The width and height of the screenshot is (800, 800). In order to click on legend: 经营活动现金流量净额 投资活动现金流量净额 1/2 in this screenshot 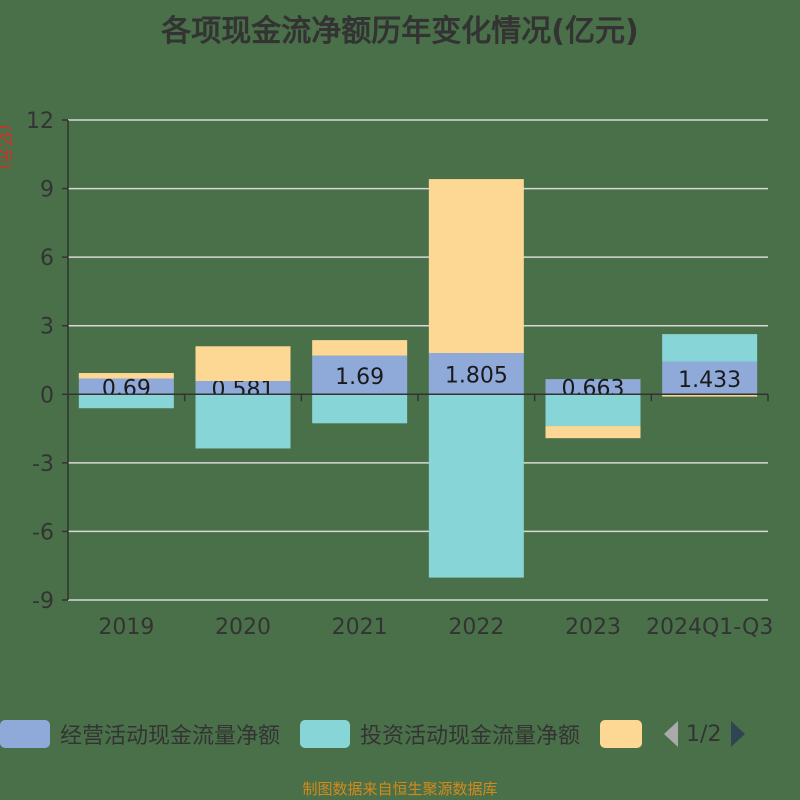, I will do `click(373, 734)`.